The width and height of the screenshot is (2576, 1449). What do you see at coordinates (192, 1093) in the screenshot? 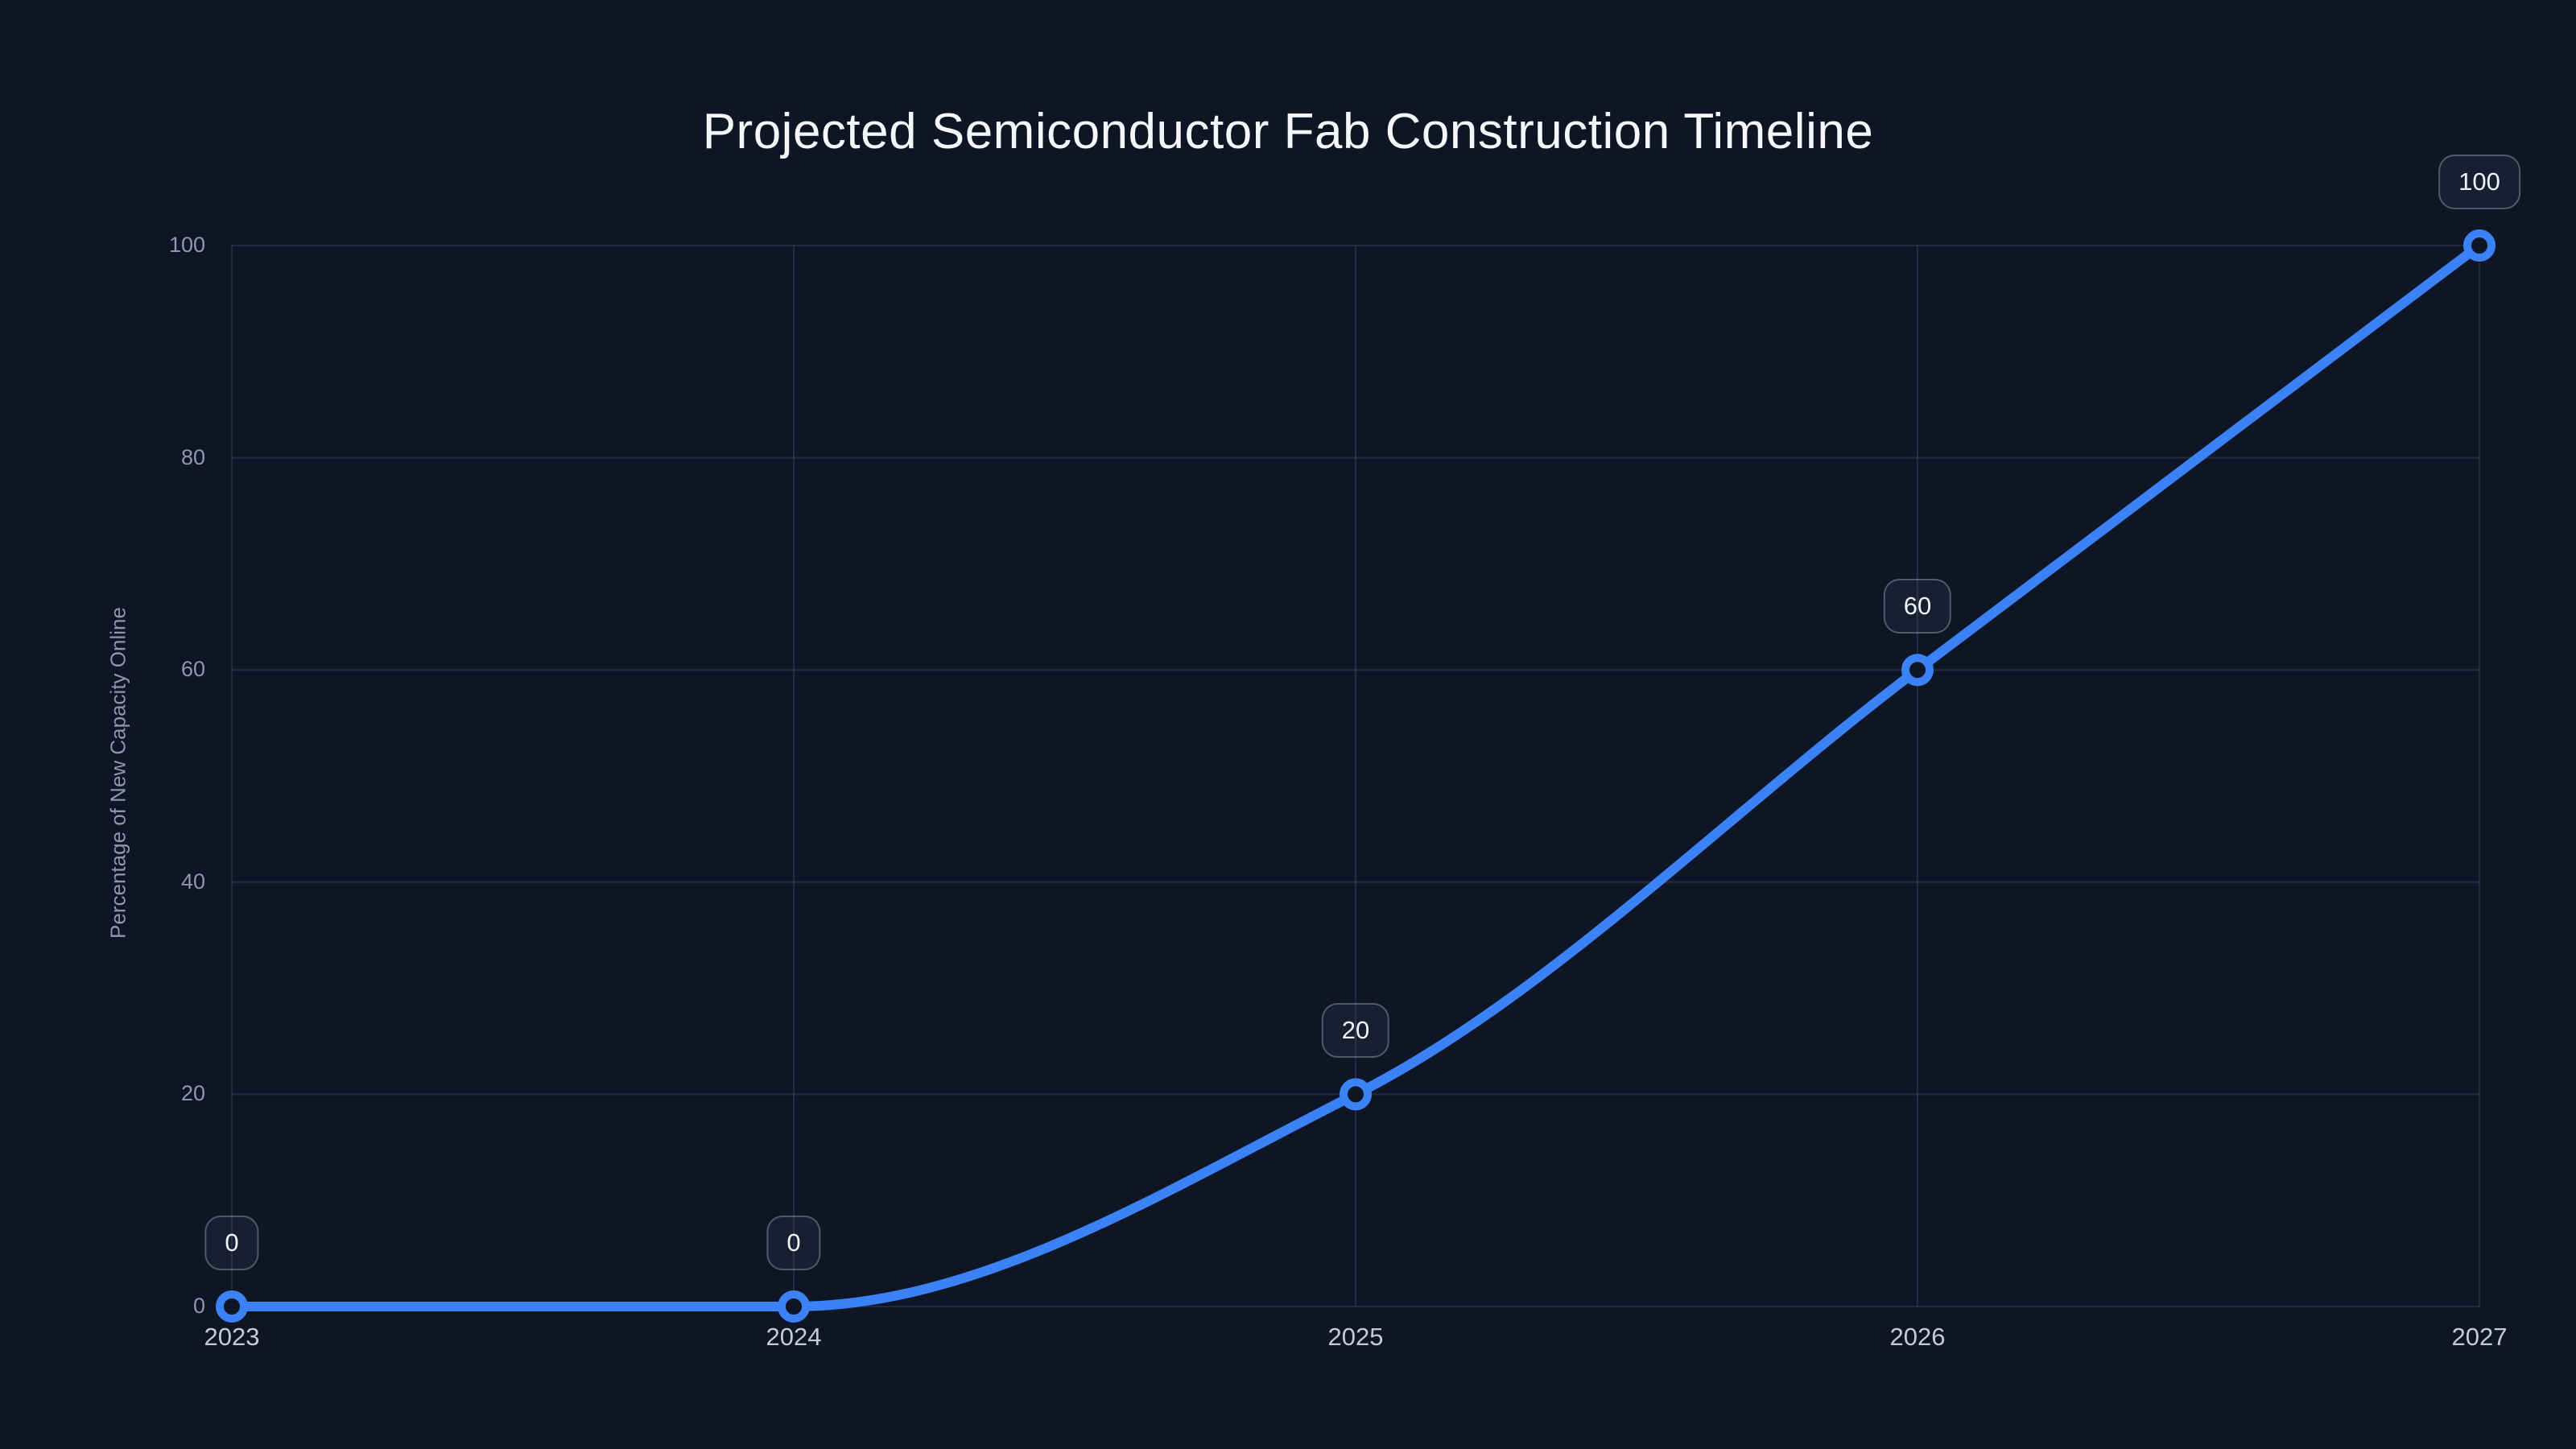
I see `y-tick-label: 20` at bounding box center [192, 1093].